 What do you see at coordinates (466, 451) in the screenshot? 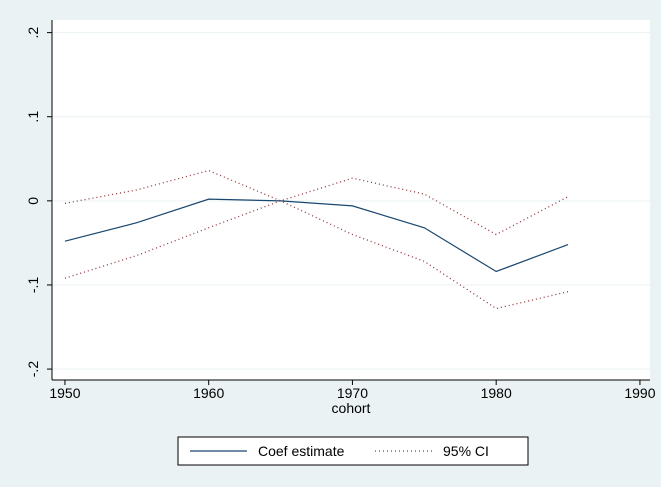
I see `legend-label: 95% CI` at bounding box center [466, 451].